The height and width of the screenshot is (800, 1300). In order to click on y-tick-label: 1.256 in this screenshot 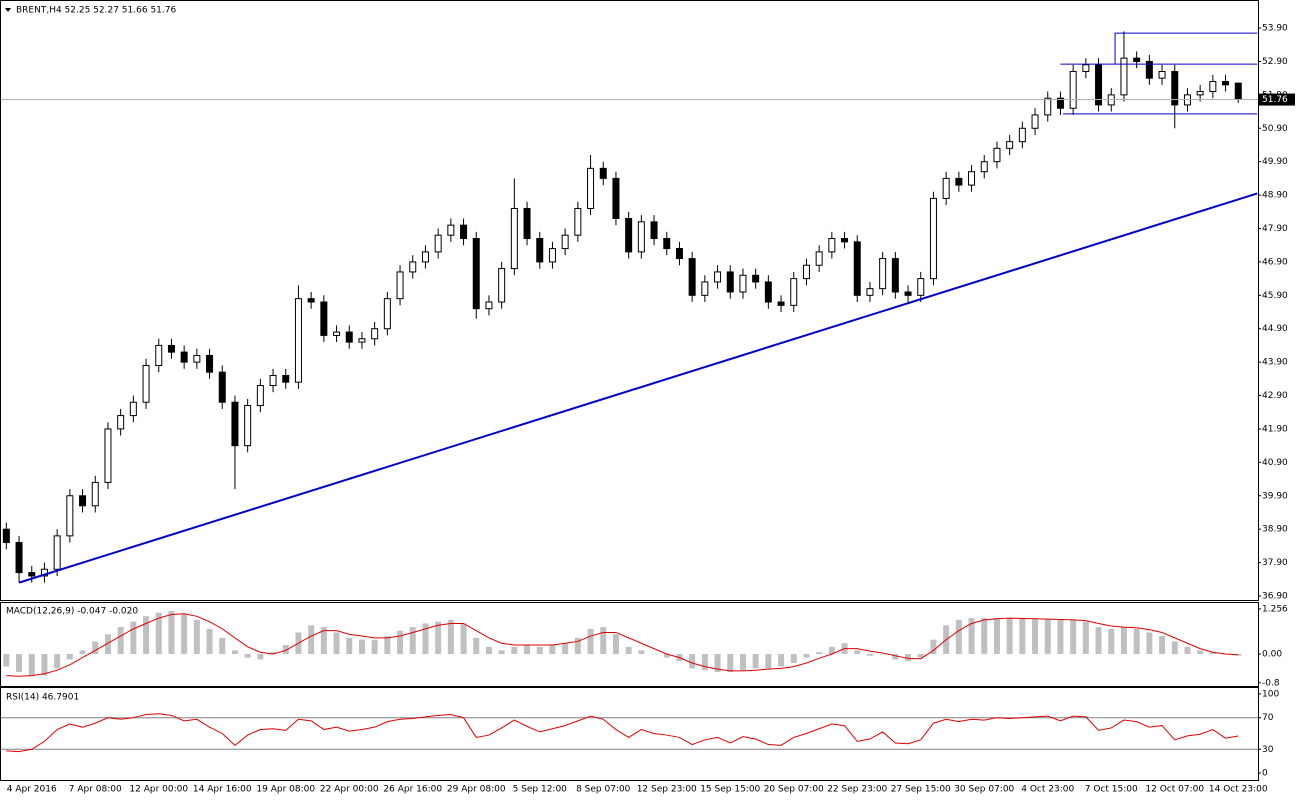, I will do `click(1275, 609)`.